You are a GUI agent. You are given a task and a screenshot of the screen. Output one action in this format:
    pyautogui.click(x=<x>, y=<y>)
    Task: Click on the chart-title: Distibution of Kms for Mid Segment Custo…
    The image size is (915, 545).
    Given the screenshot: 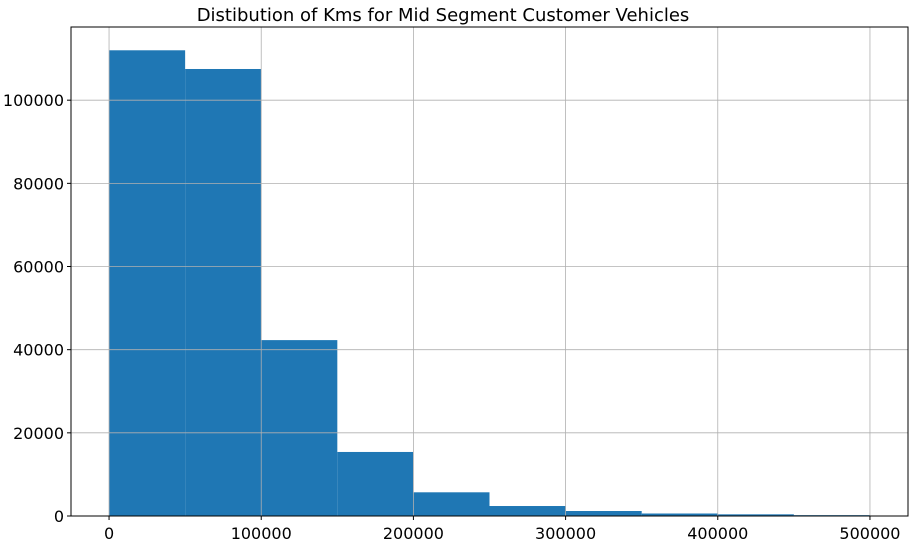 What is the action you would take?
    pyautogui.click(x=443, y=15)
    